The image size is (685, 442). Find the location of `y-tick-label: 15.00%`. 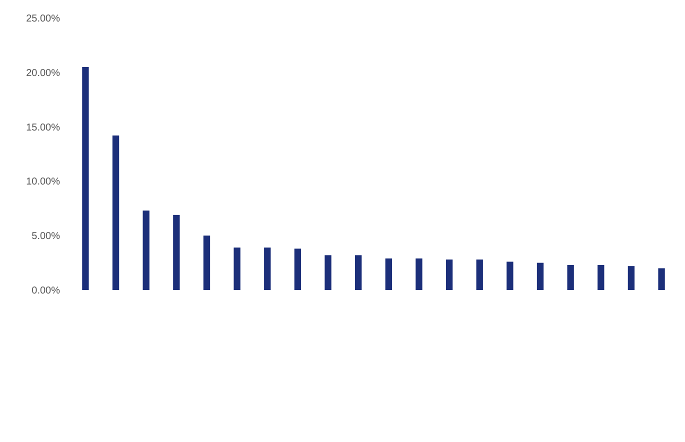

y-tick-label: 15.00% is located at coordinates (43, 128).